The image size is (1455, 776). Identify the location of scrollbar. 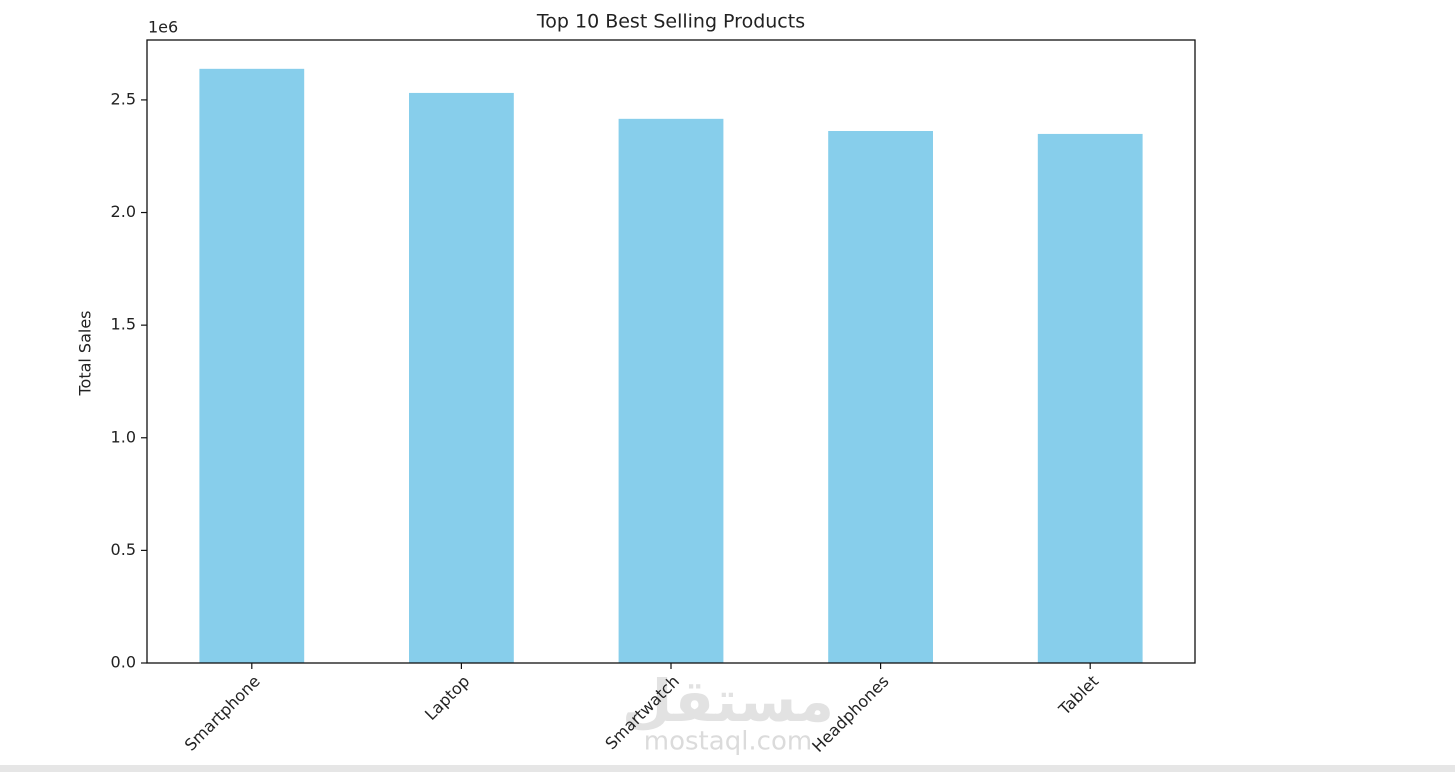
(727, 768).